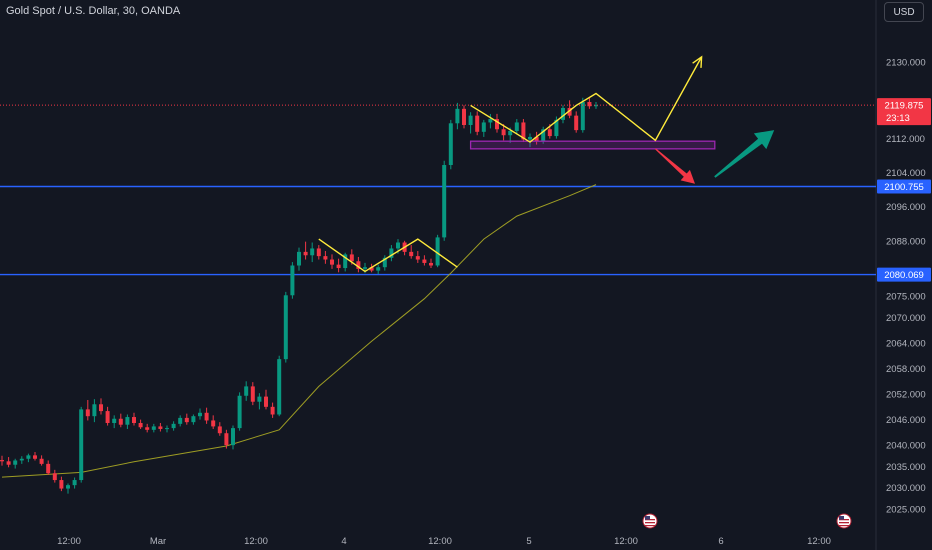  Describe the element at coordinates (906, 420) in the screenshot. I see `y-tick-label: 2046.000` at that location.